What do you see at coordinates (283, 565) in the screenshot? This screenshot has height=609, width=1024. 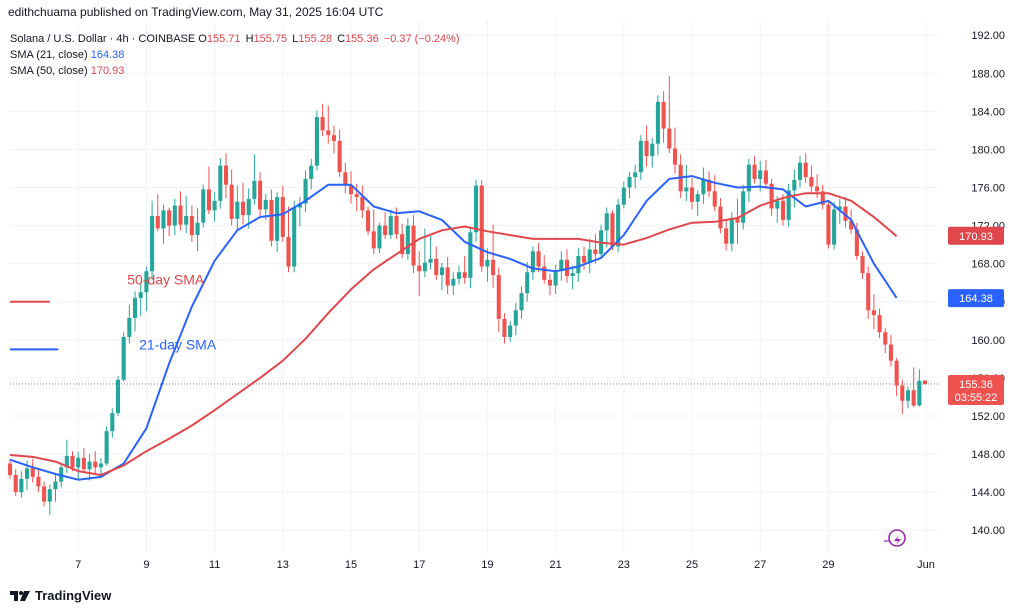 I see `x-tick-label: 13` at bounding box center [283, 565].